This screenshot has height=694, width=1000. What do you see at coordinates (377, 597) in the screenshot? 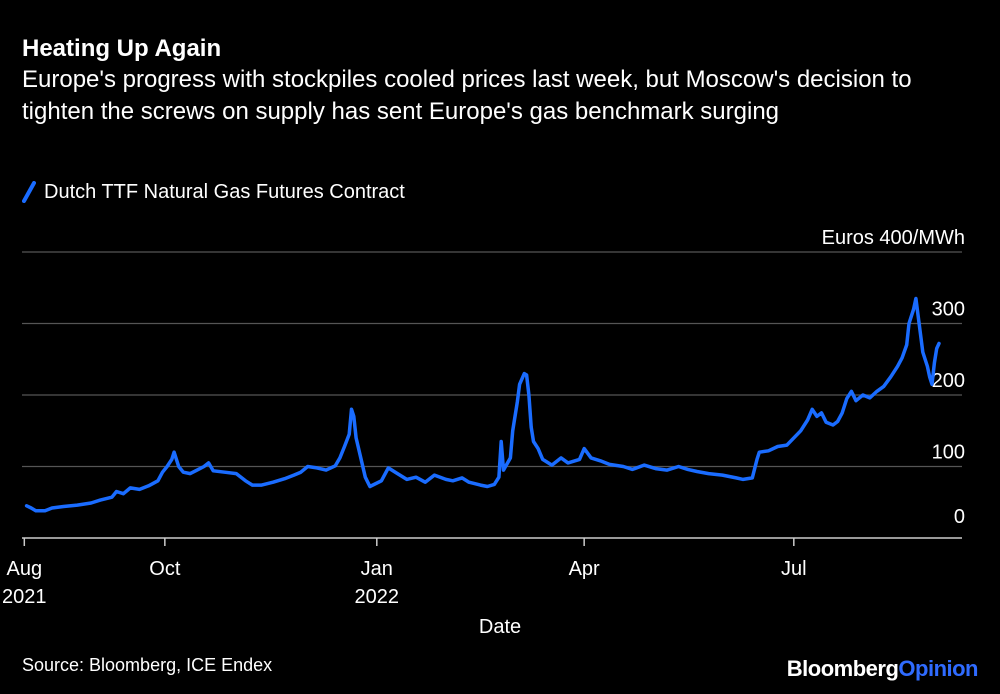
I see `x-tick-sublabel: 2022` at bounding box center [377, 597].